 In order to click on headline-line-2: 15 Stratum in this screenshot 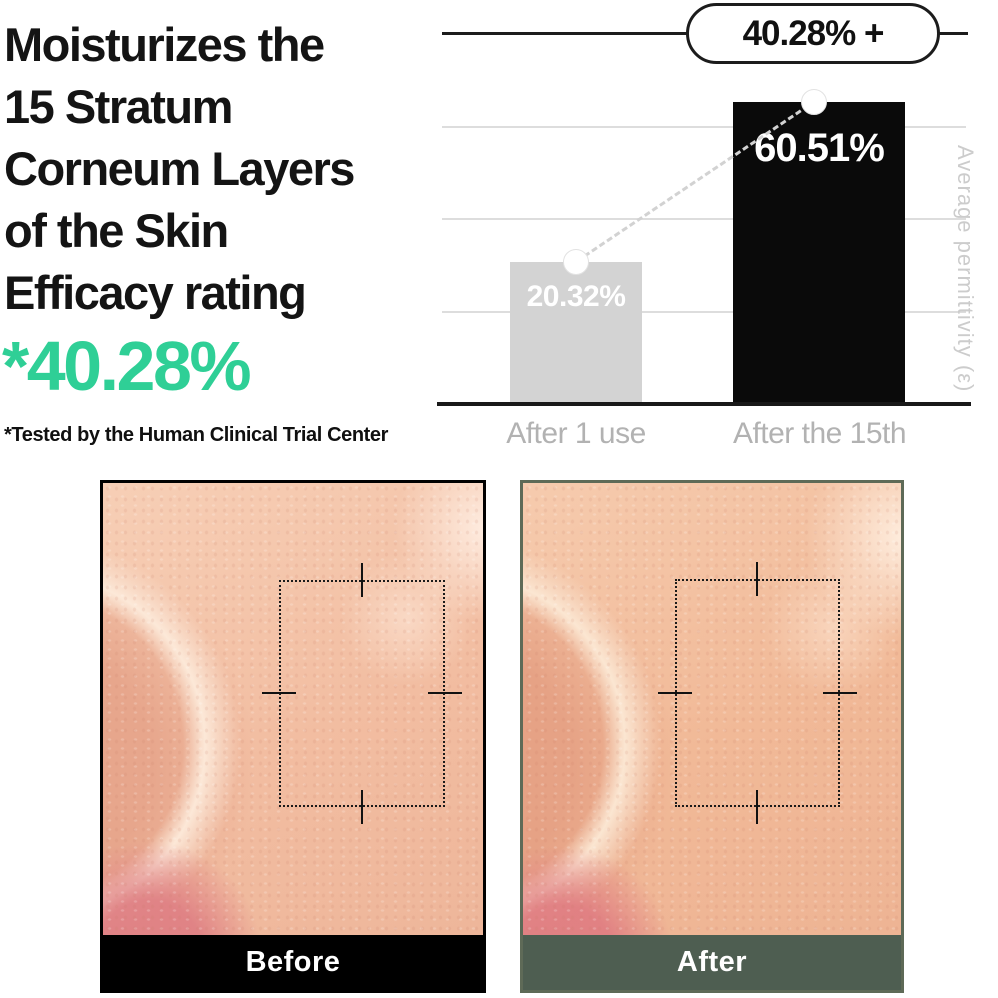, I will do `click(118, 106)`.